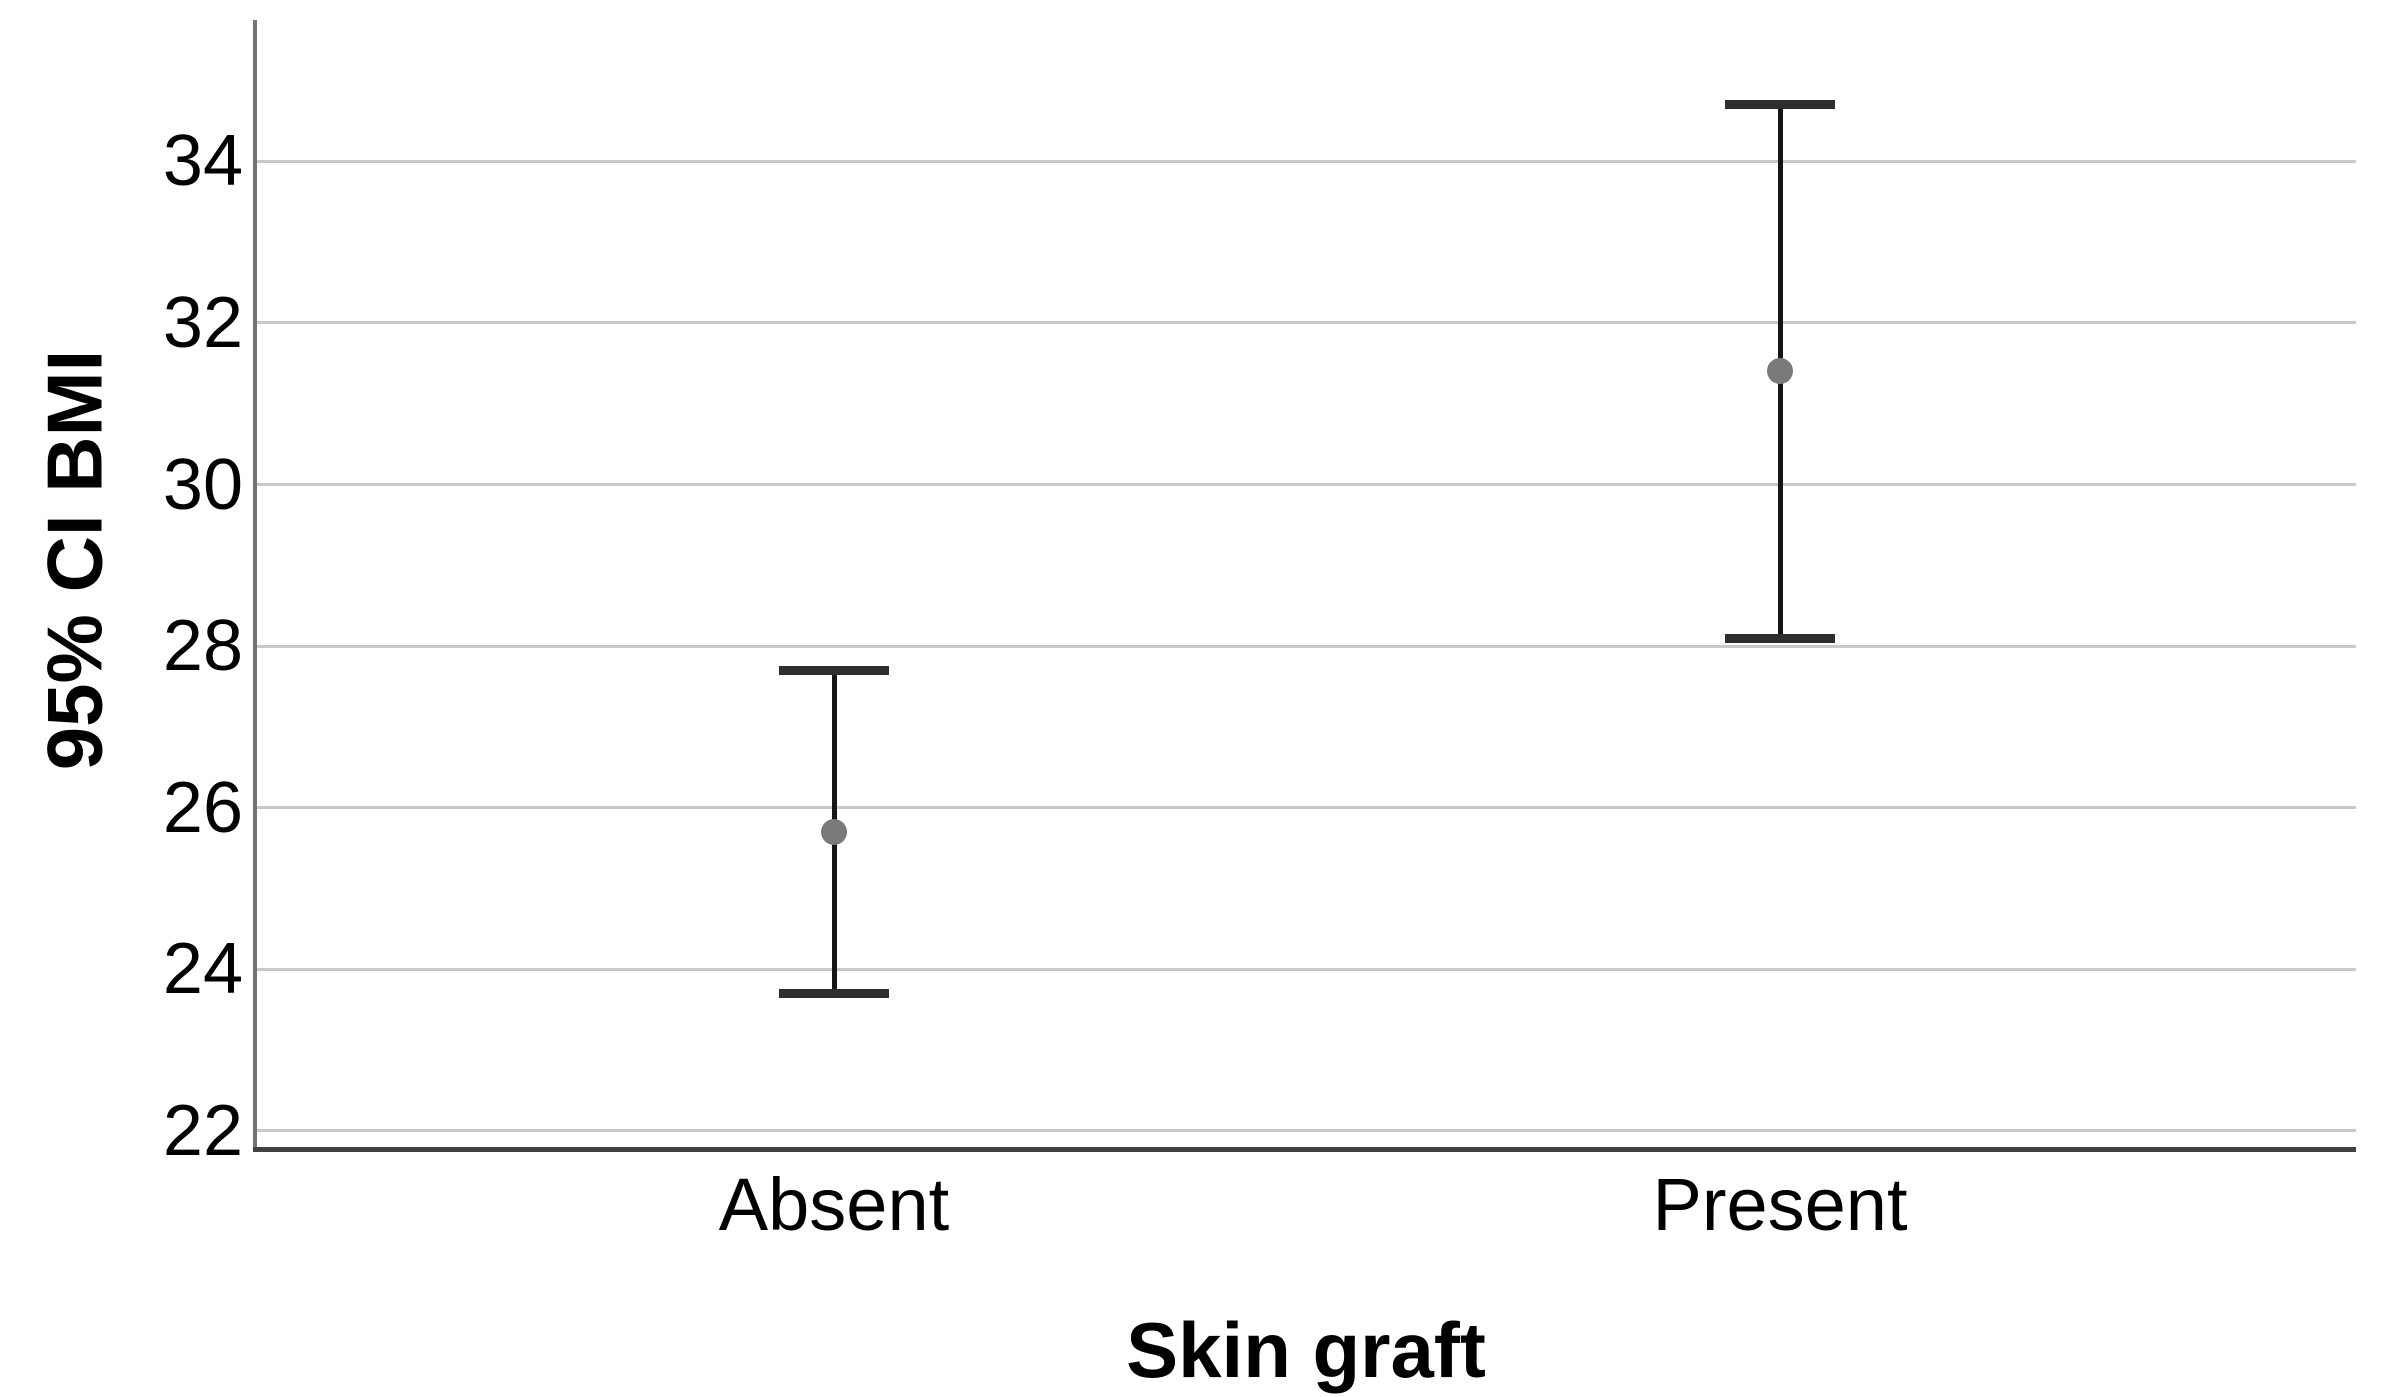 The image size is (2395, 1397). What do you see at coordinates (202, 969) in the screenshot?
I see `y-tick-label: 24` at bounding box center [202, 969].